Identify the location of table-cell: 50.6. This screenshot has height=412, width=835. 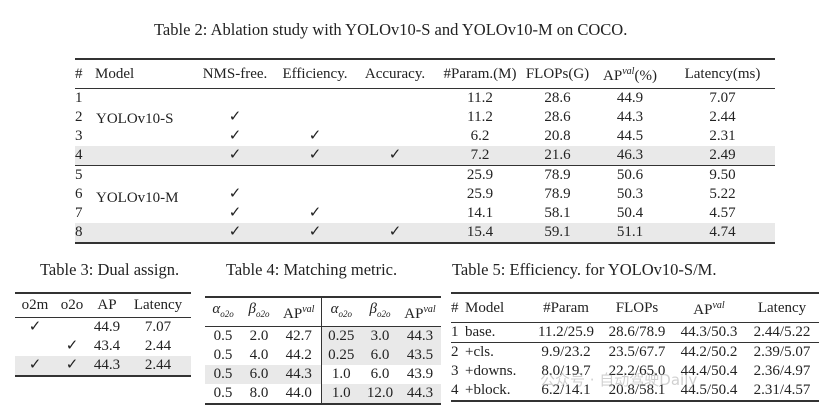
(630, 175).